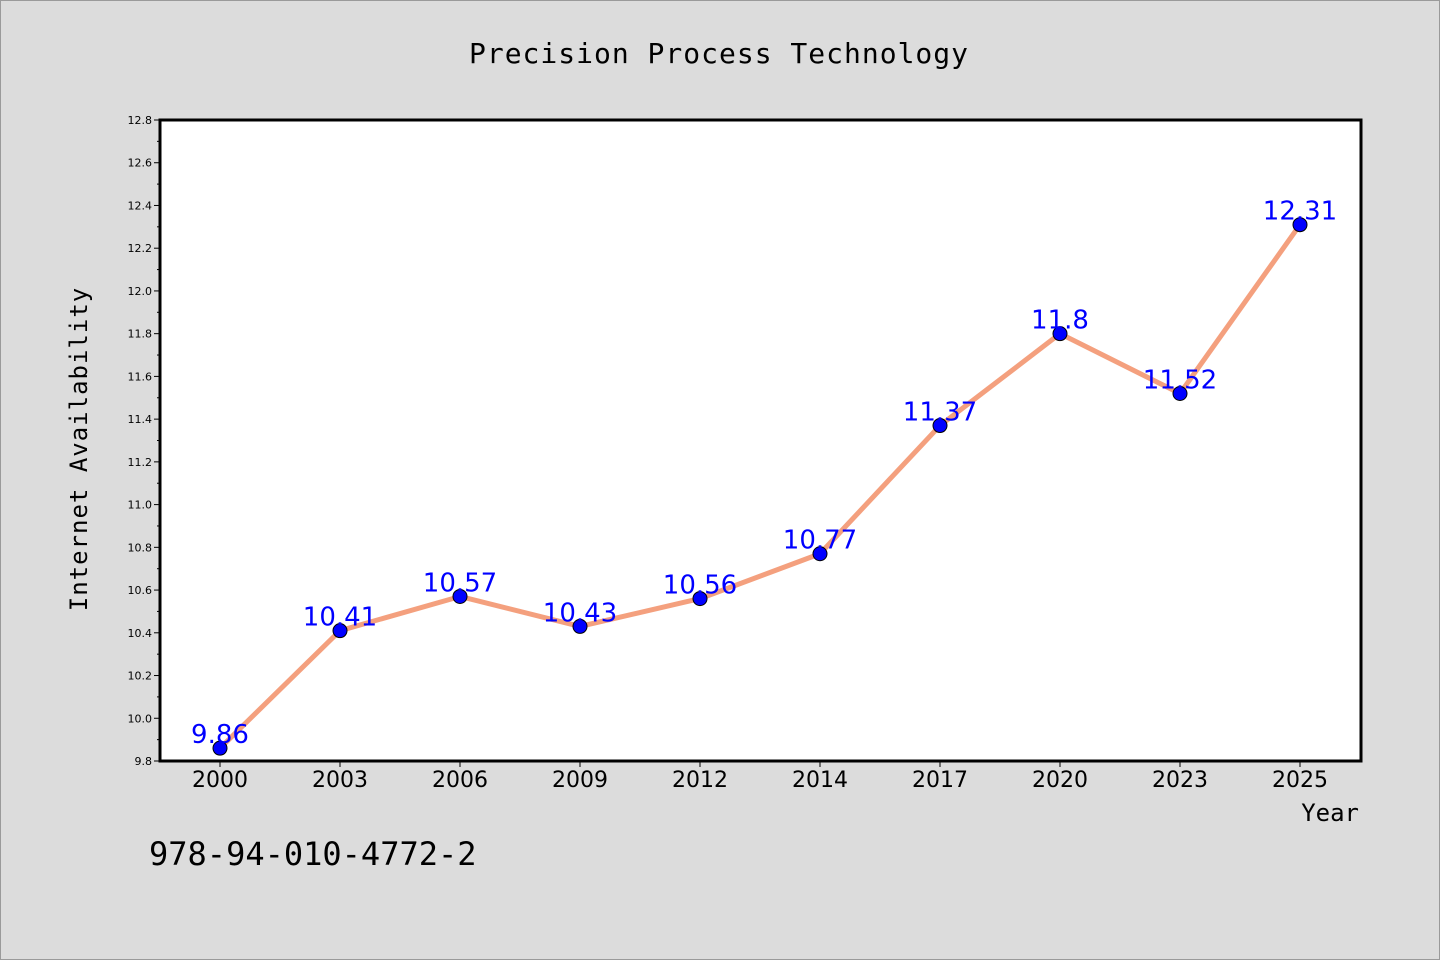  Describe the element at coordinates (140, 163) in the screenshot. I see `y-tick-label: 12.6` at that location.